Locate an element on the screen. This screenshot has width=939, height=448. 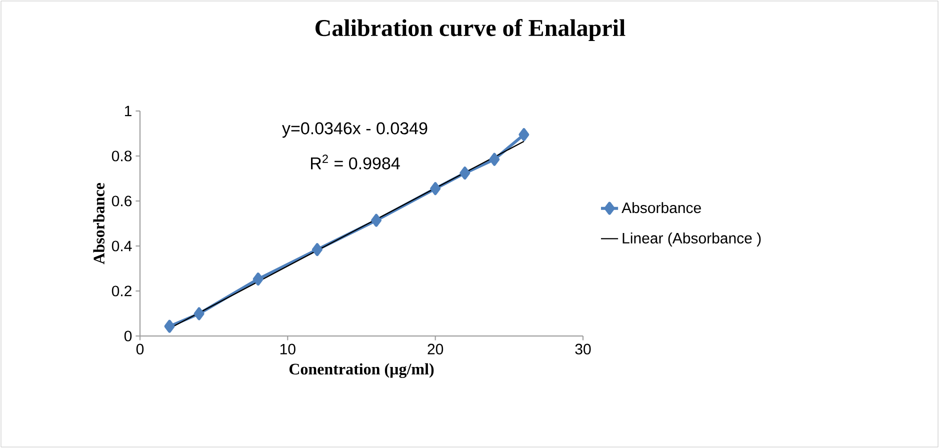
annotation: R$^{2}$ = 0.9984 is located at coordinates (355, 162).